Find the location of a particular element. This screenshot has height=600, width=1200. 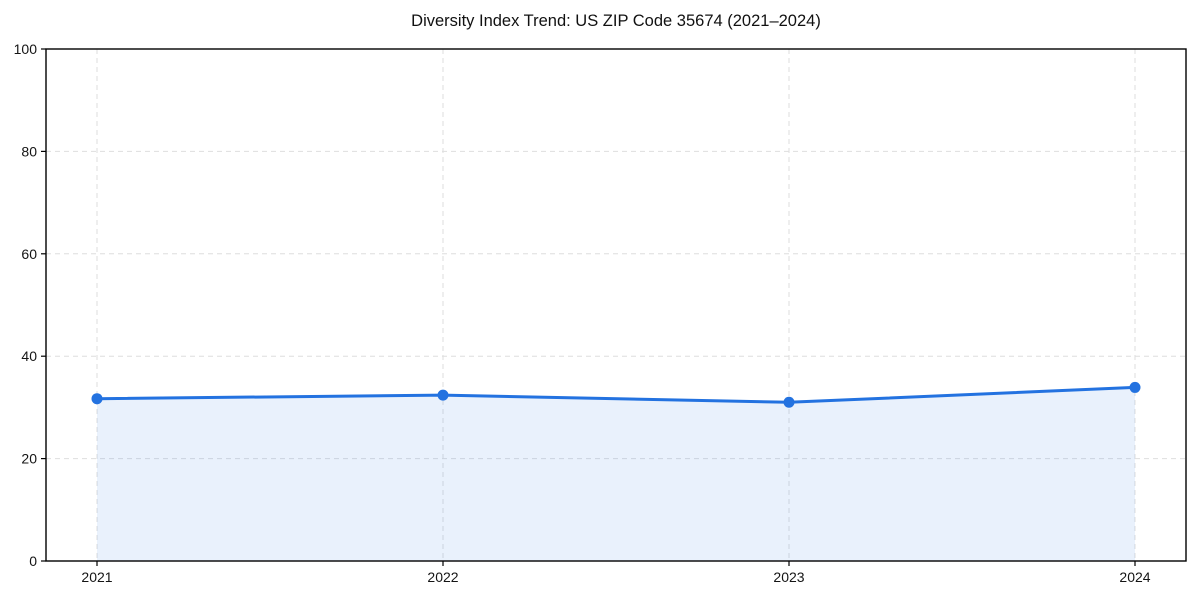

x-tick-label: 2022 is located at coordinates (442, 577).